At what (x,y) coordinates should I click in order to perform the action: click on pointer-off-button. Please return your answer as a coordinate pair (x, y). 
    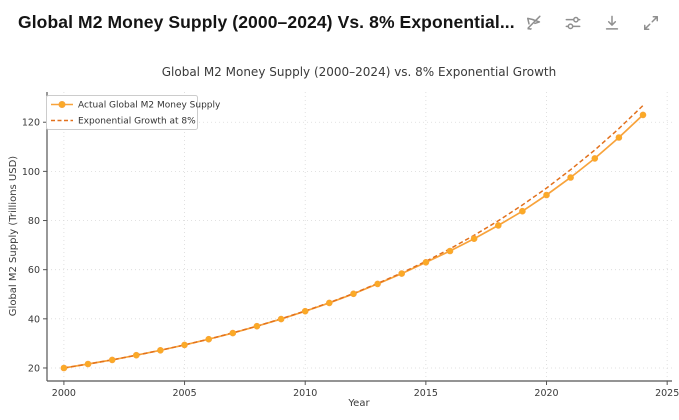
    Looking at the image, I should click on (534, 23).